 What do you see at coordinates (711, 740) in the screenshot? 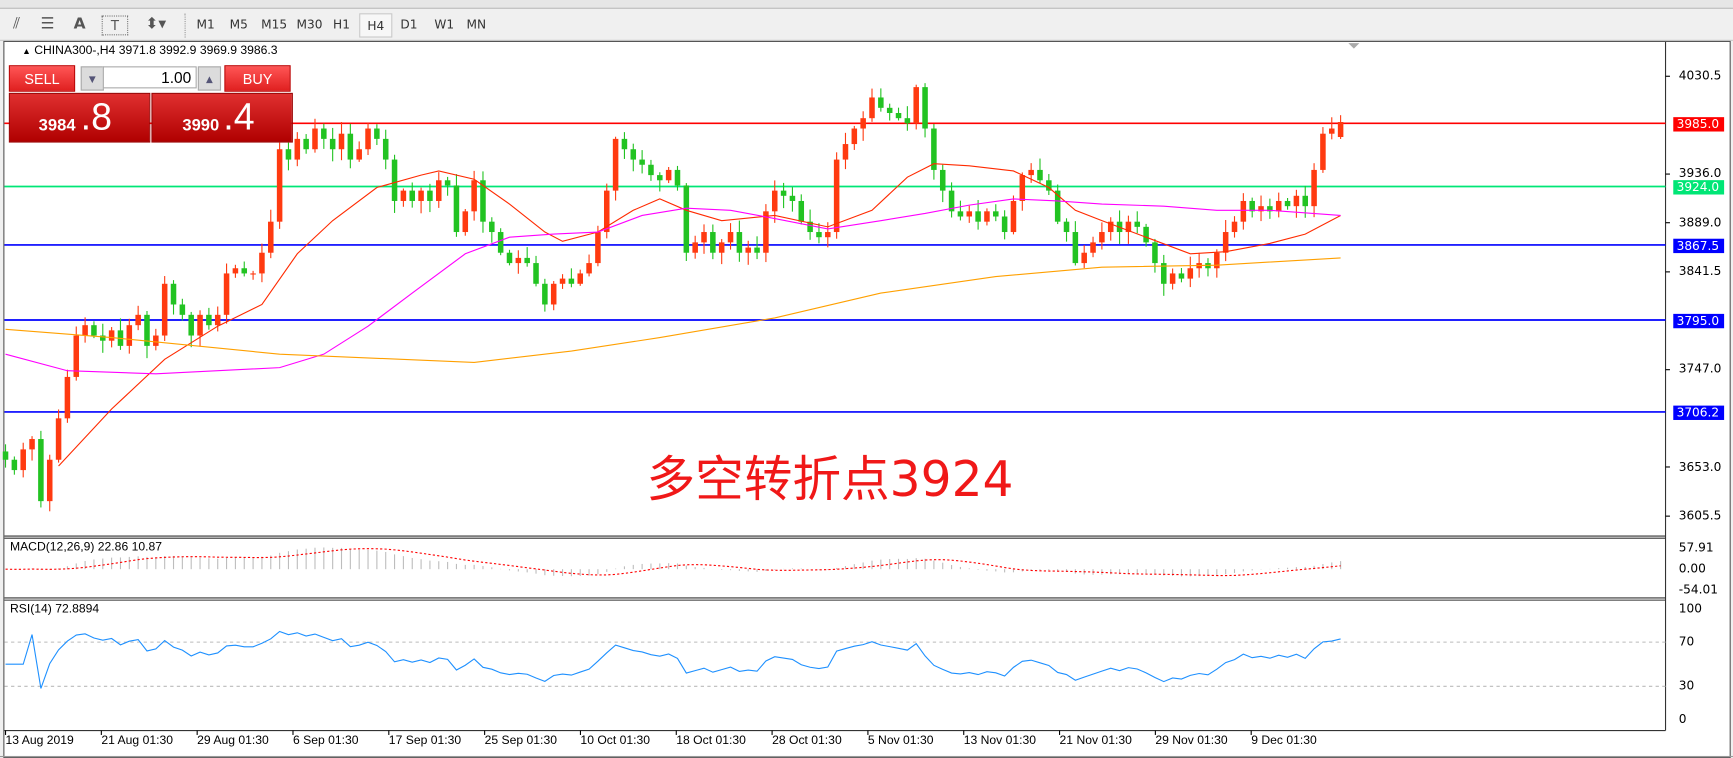
I see `date-axis-label: 18 Oct 01:30` at bounding box center [711, 740].